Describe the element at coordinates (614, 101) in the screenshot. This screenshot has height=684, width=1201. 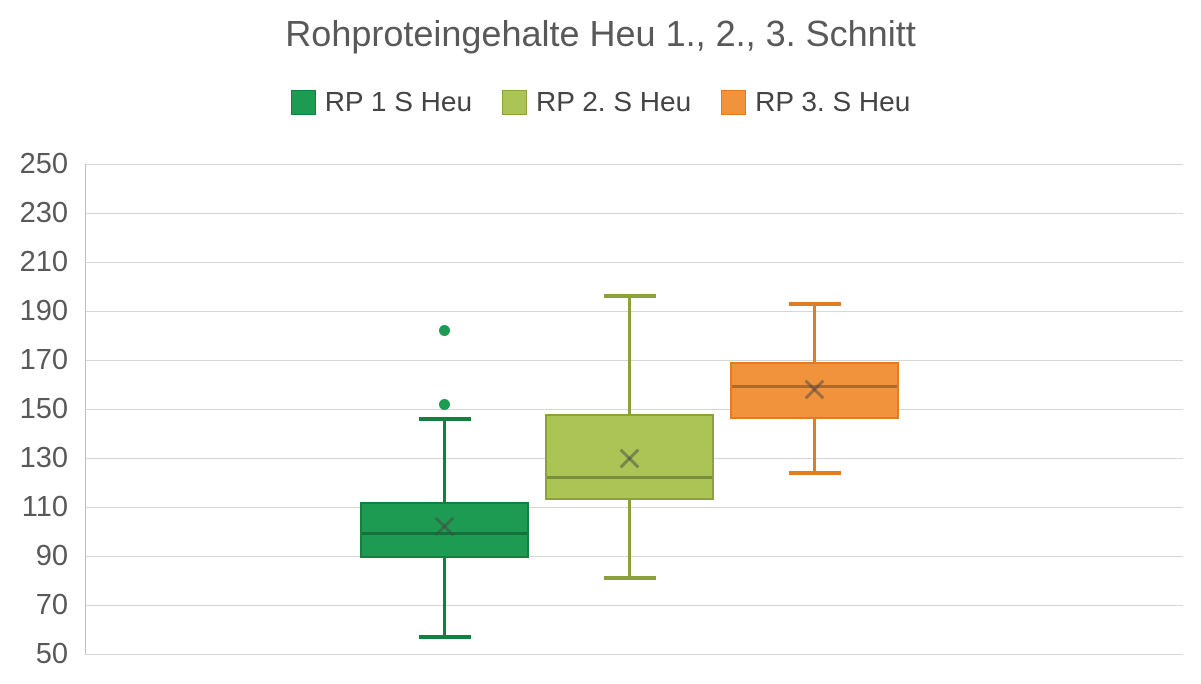
I see `legend-label: RP 2. S Heu` at that location.